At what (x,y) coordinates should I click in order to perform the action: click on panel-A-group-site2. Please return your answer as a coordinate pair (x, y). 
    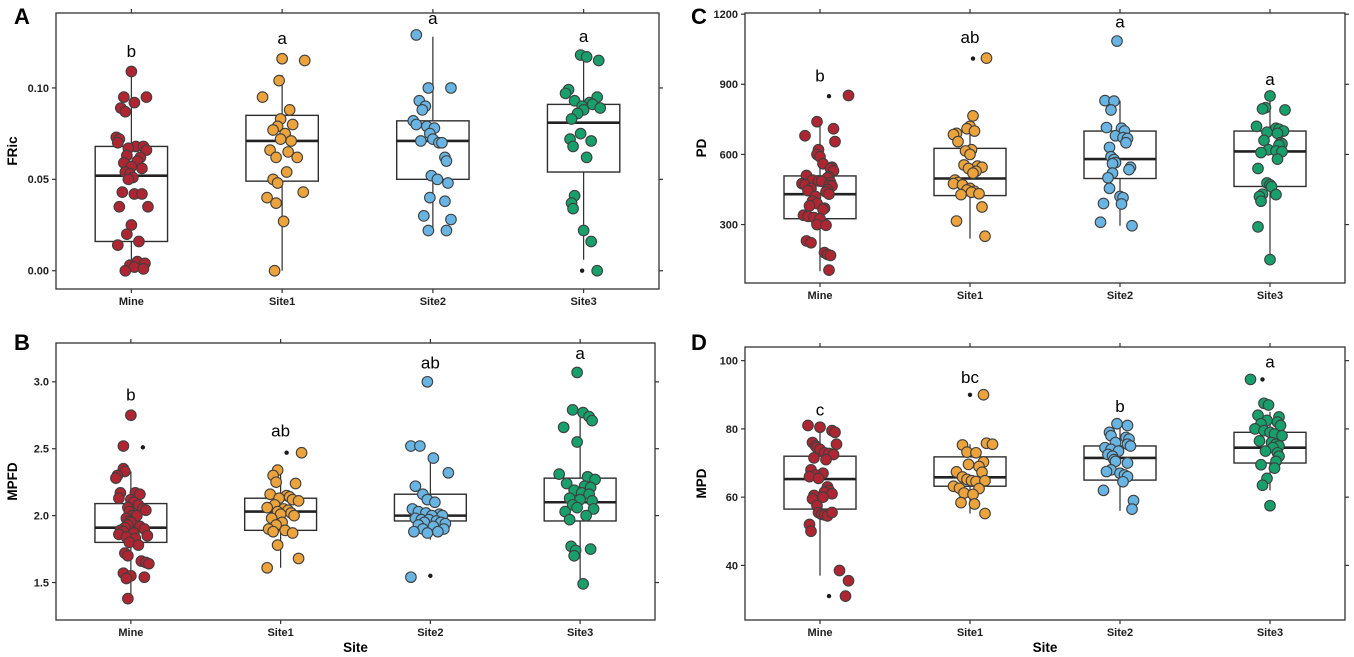
    Looking at the image, I should click on (432, 133).